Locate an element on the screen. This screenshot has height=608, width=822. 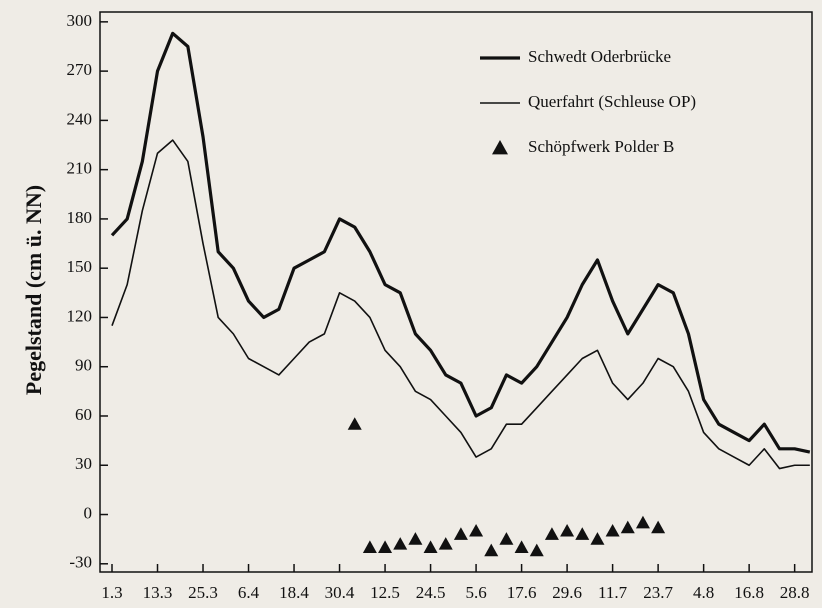
x-tick-label: 4.8 is located at coordinates (703, 592).